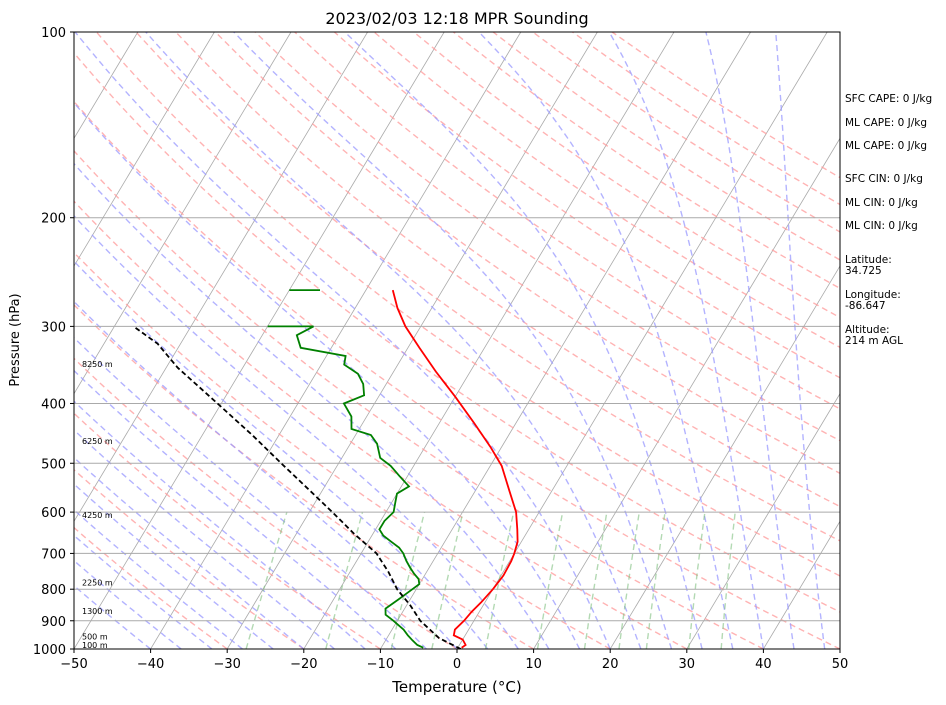  I want to click on ml-cape-text-2: ML CAPE: 0 J/kg, so click(886, 146).